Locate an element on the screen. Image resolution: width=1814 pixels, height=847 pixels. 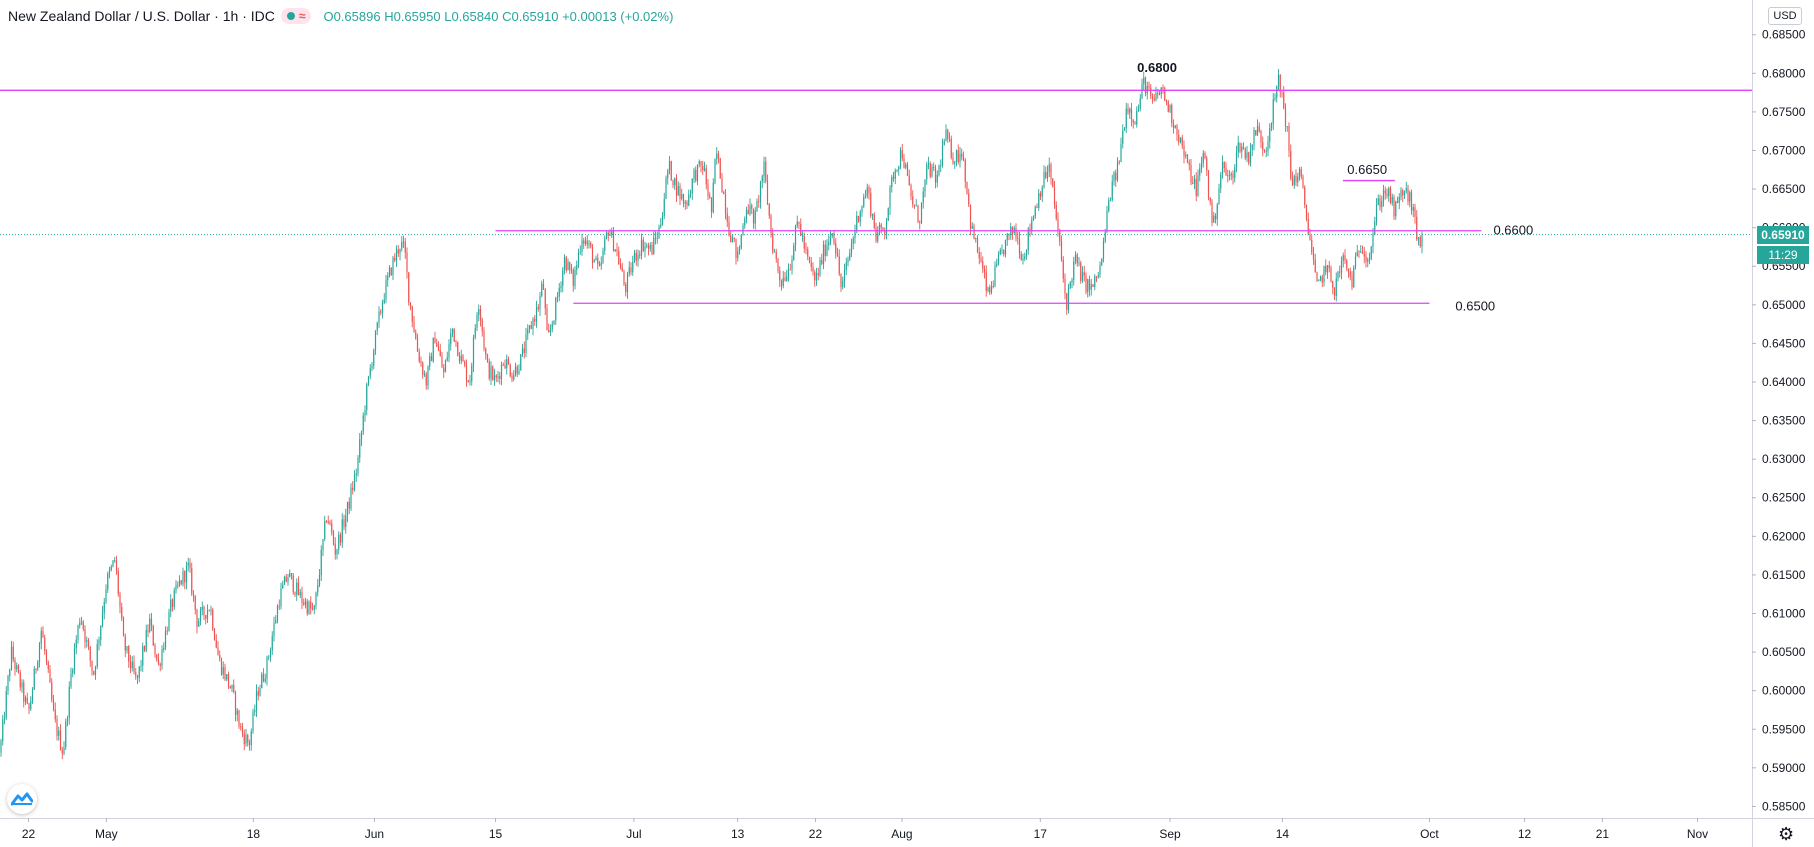
gear-icon: ⚙ is located at coordinates (1786, 834).